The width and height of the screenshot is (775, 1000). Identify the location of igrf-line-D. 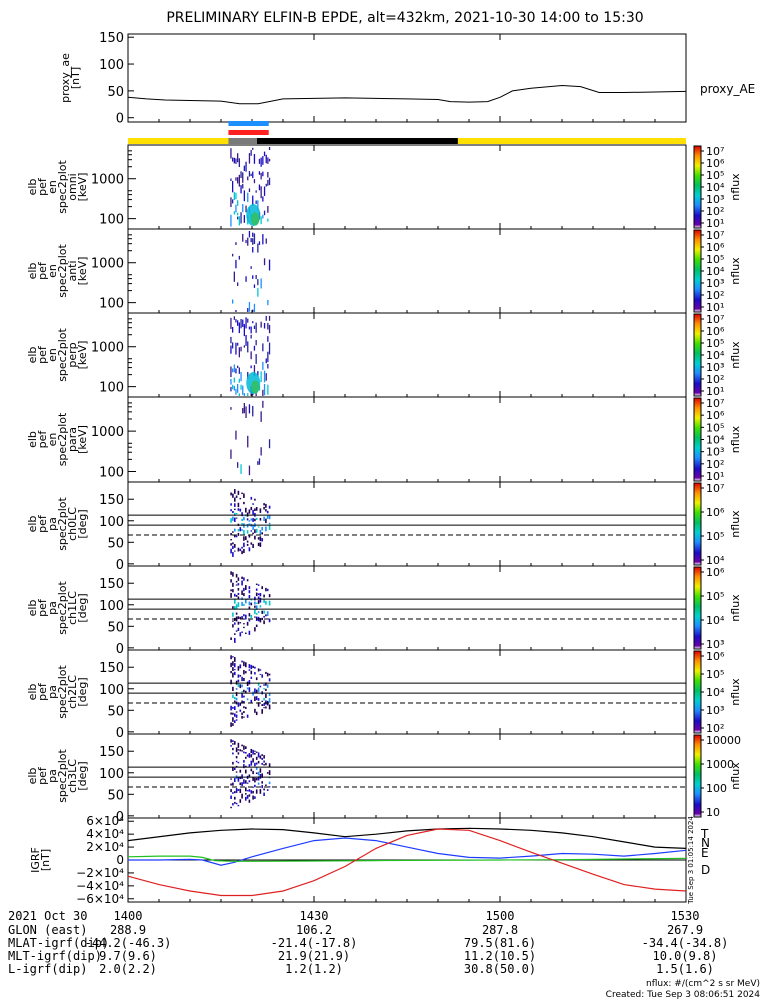
(407, 862).